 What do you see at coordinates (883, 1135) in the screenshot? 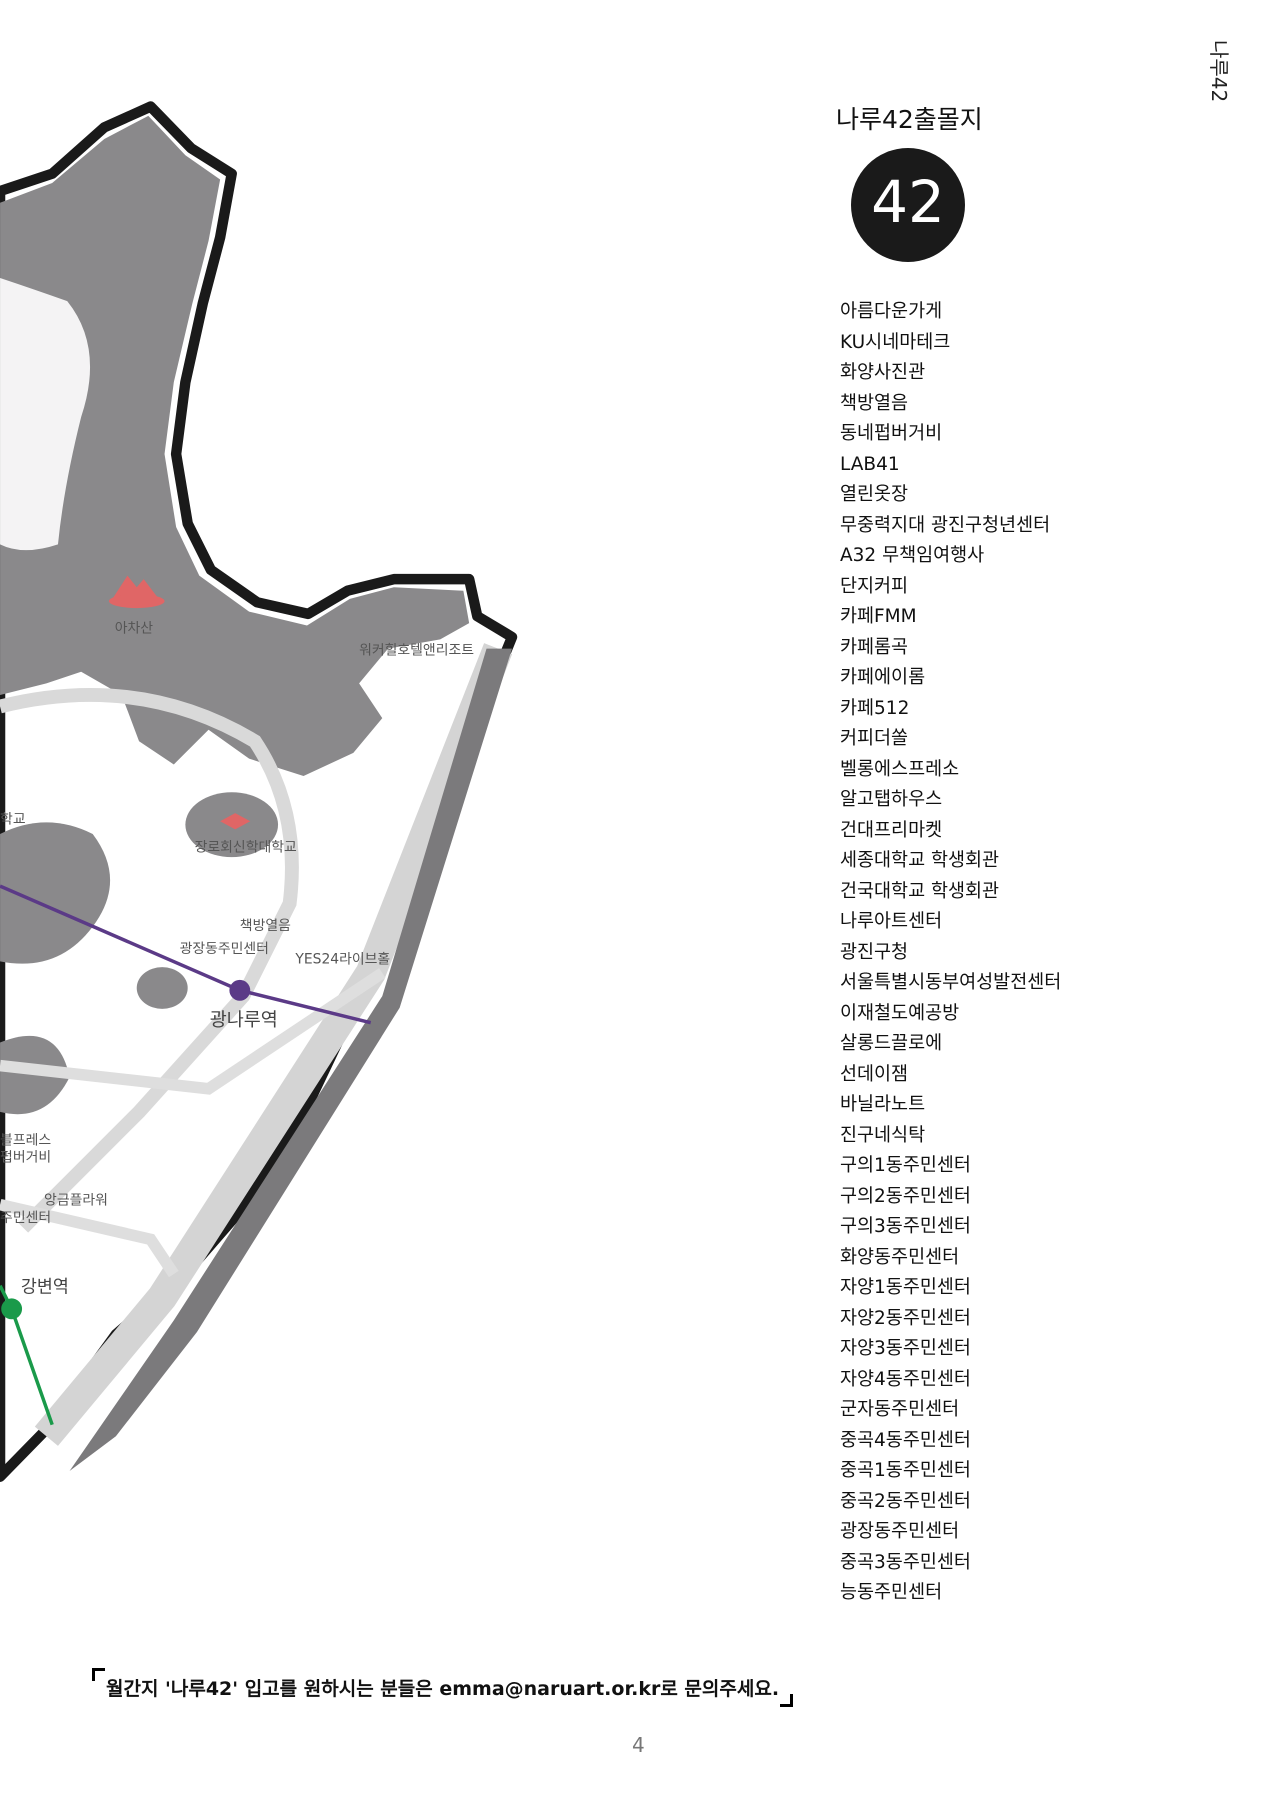
I see `place-item: 진구네식탁` at bounding box center [883, 1135].